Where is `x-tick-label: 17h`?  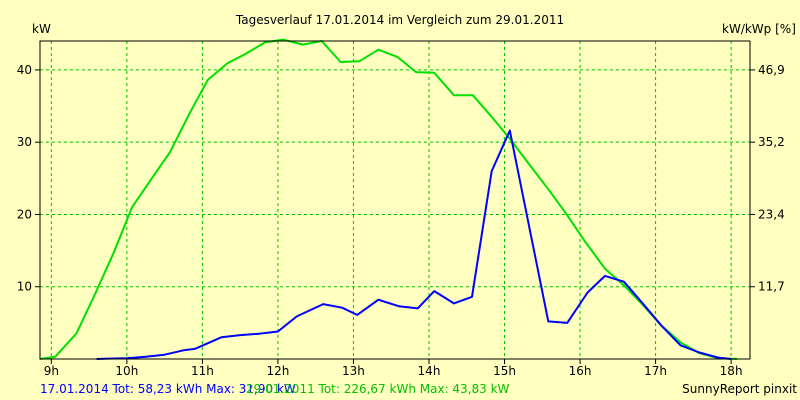
x-tick-label: 17h is located at coordinates (655, 371).